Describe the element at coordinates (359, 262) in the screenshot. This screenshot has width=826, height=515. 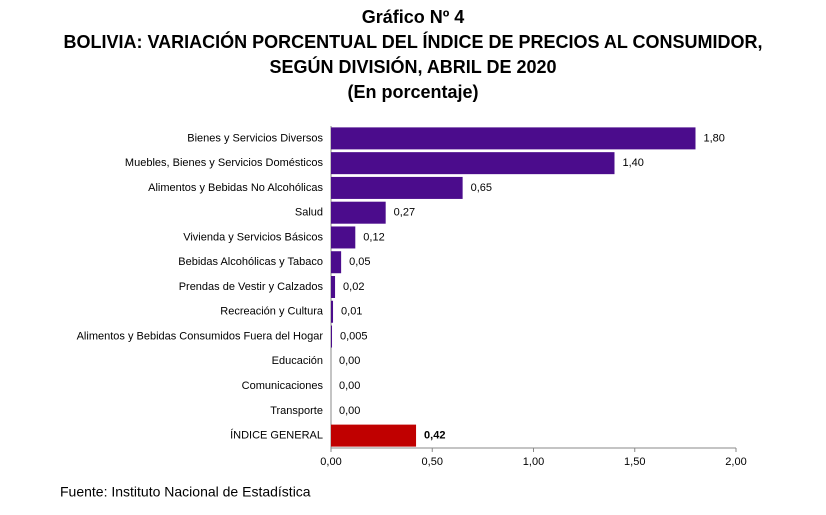
I see `value-label: 0,05` at that location.